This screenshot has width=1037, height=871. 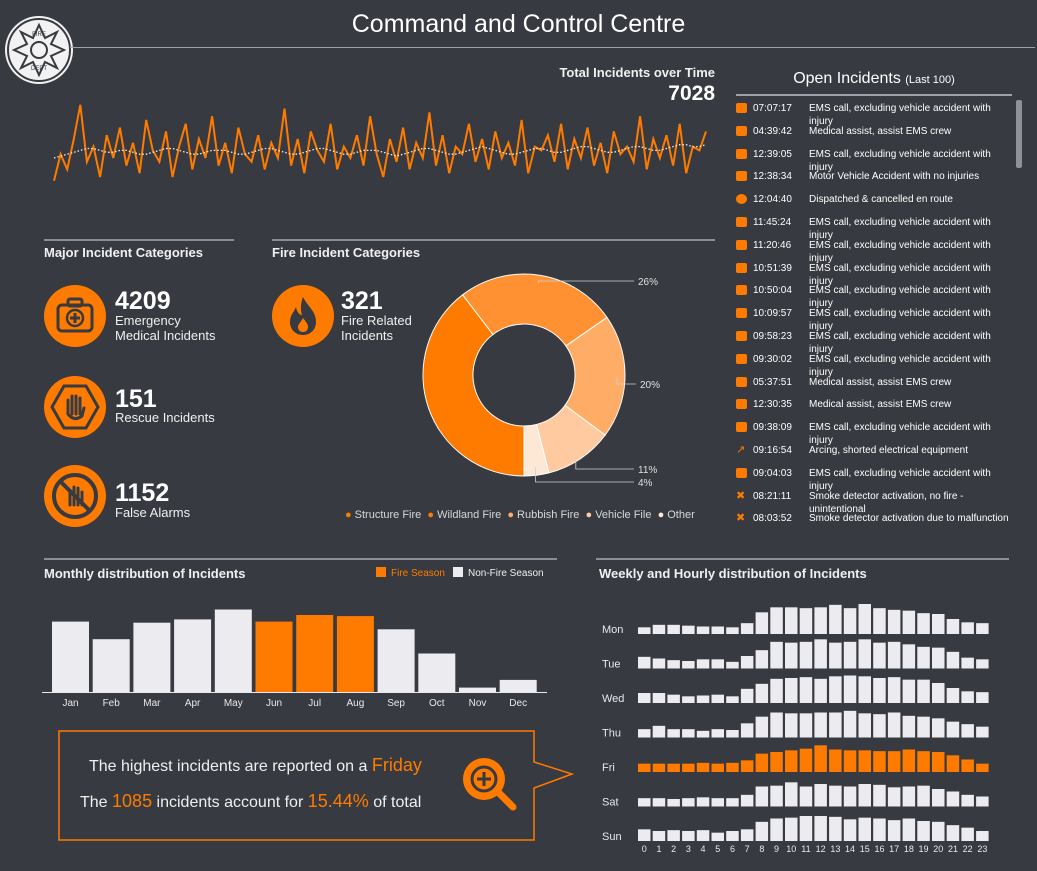 I want to click on hour-tick-label: 23, so click(x=982, y=849).